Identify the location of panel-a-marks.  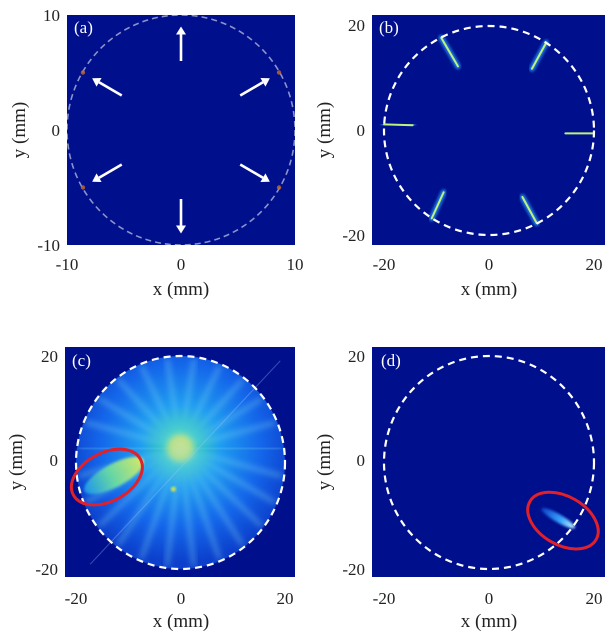
(181, 130).